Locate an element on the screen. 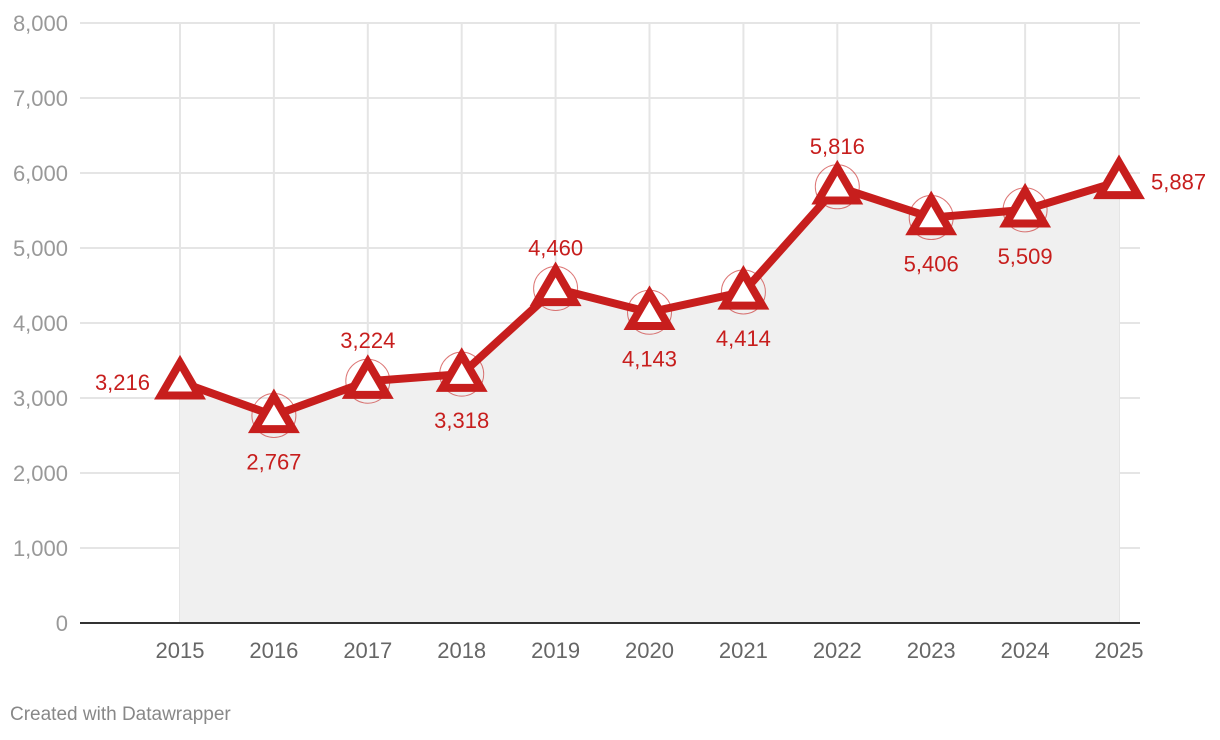 The image size is (1220, 740). data-label: 5,509 is located at coordinates (1025, 256).